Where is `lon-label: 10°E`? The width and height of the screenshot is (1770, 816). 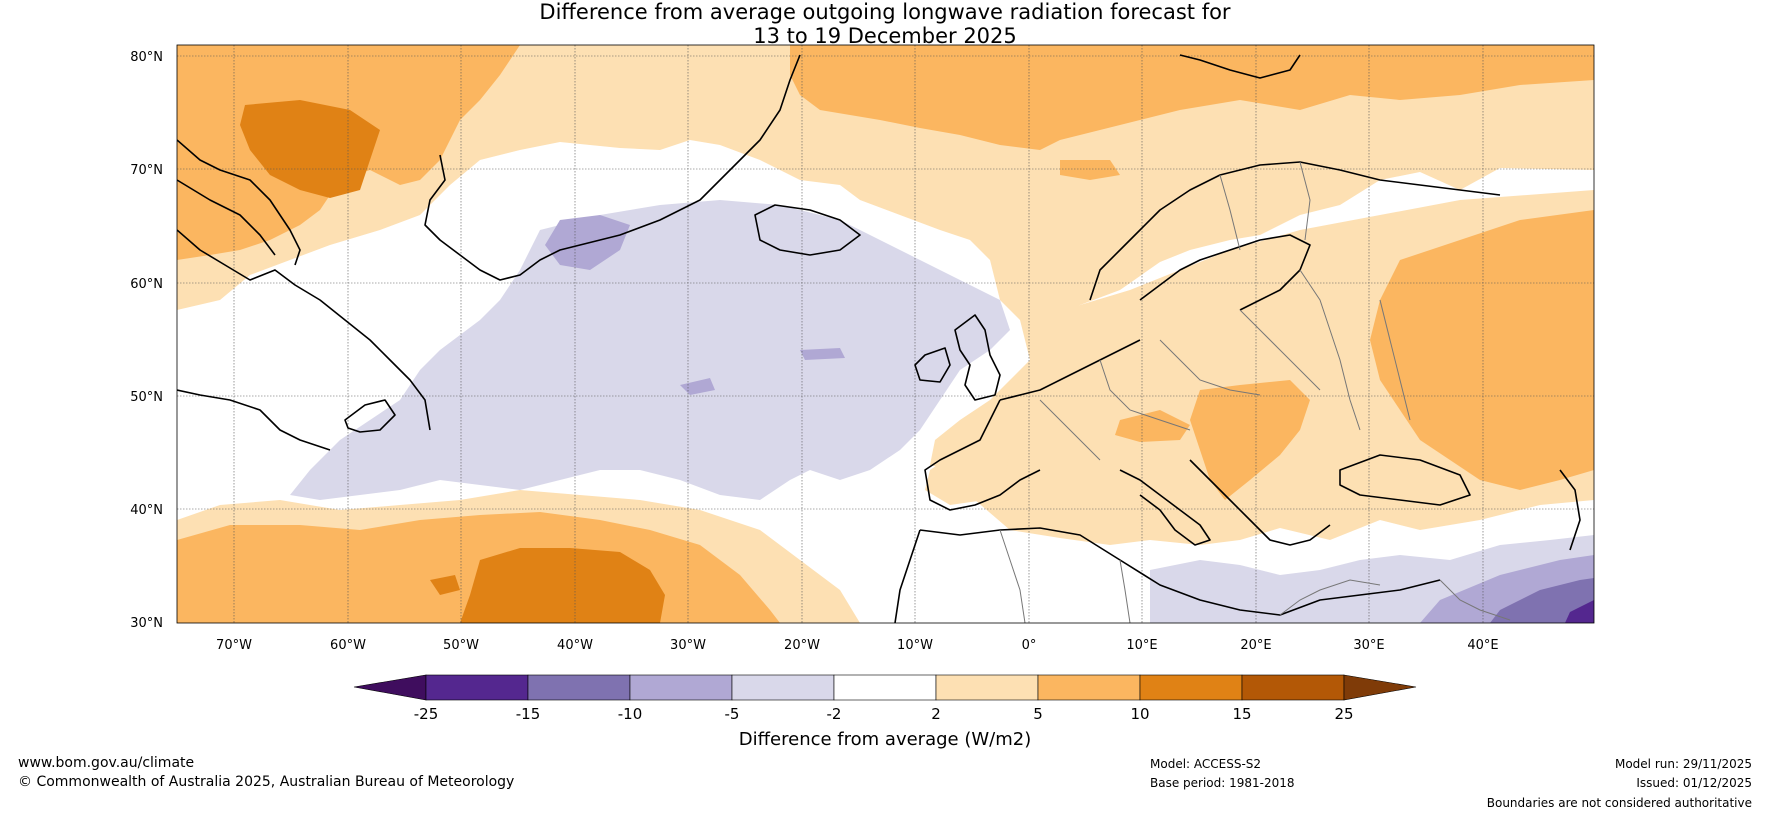 lon-label: 10°E is located at coordinates (1141, 645).